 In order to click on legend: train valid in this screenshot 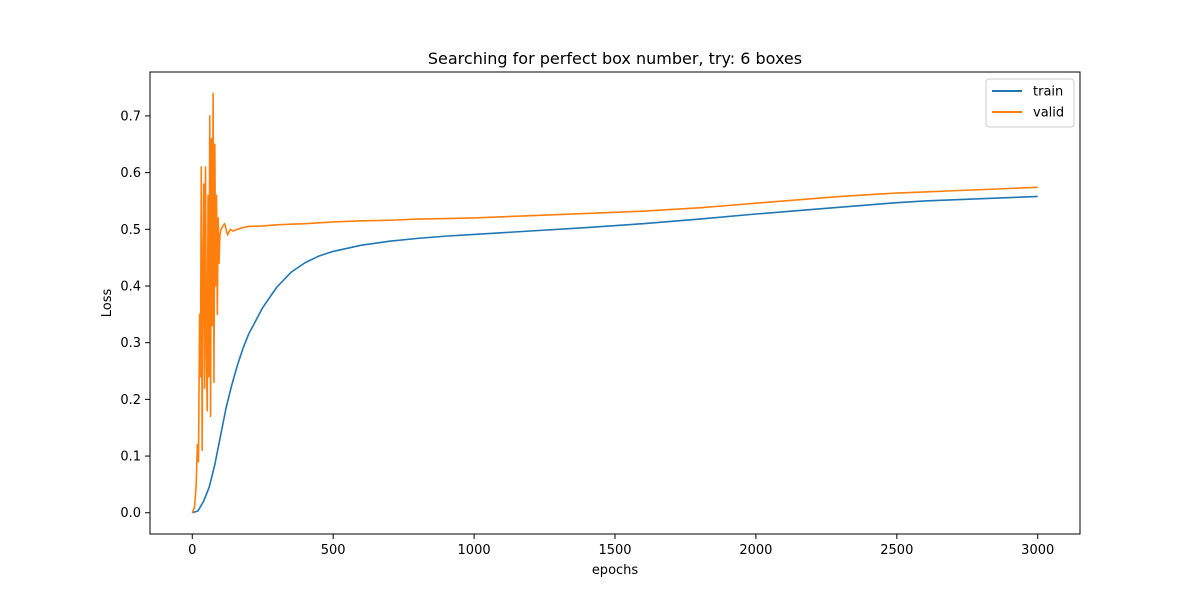, I will do `click(1030, 103)`.